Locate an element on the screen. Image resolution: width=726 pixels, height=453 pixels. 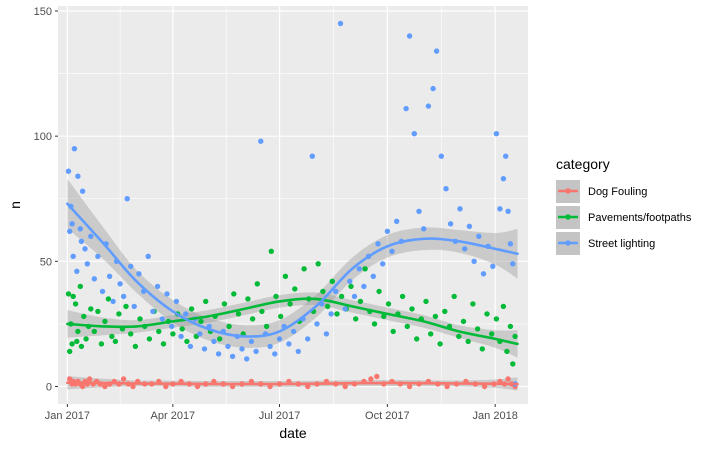
y-tick-label: 150 is located at coordinates (43, 12).